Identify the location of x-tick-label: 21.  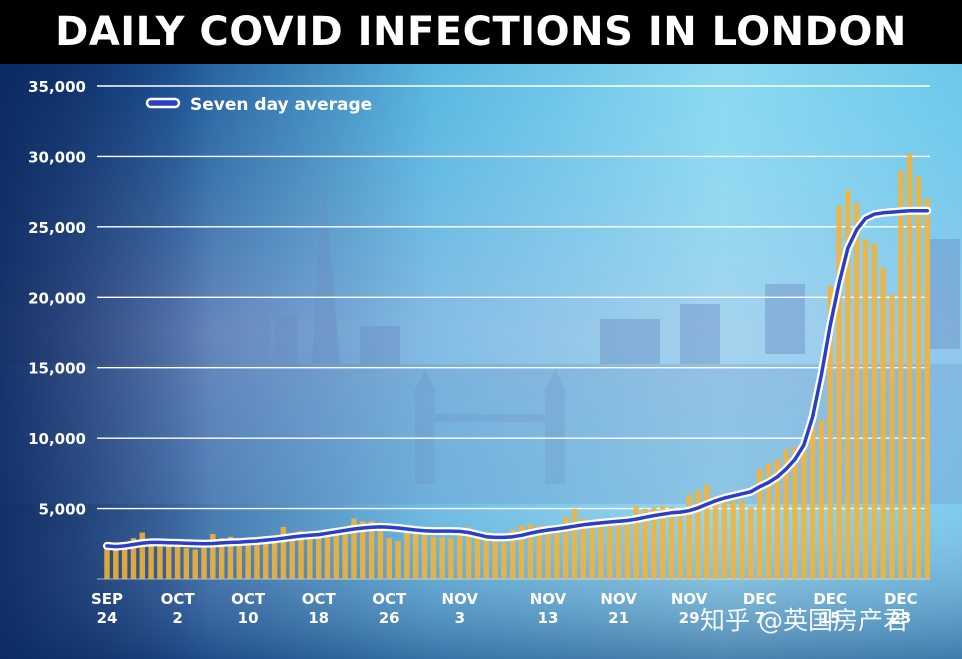
(618, 618).